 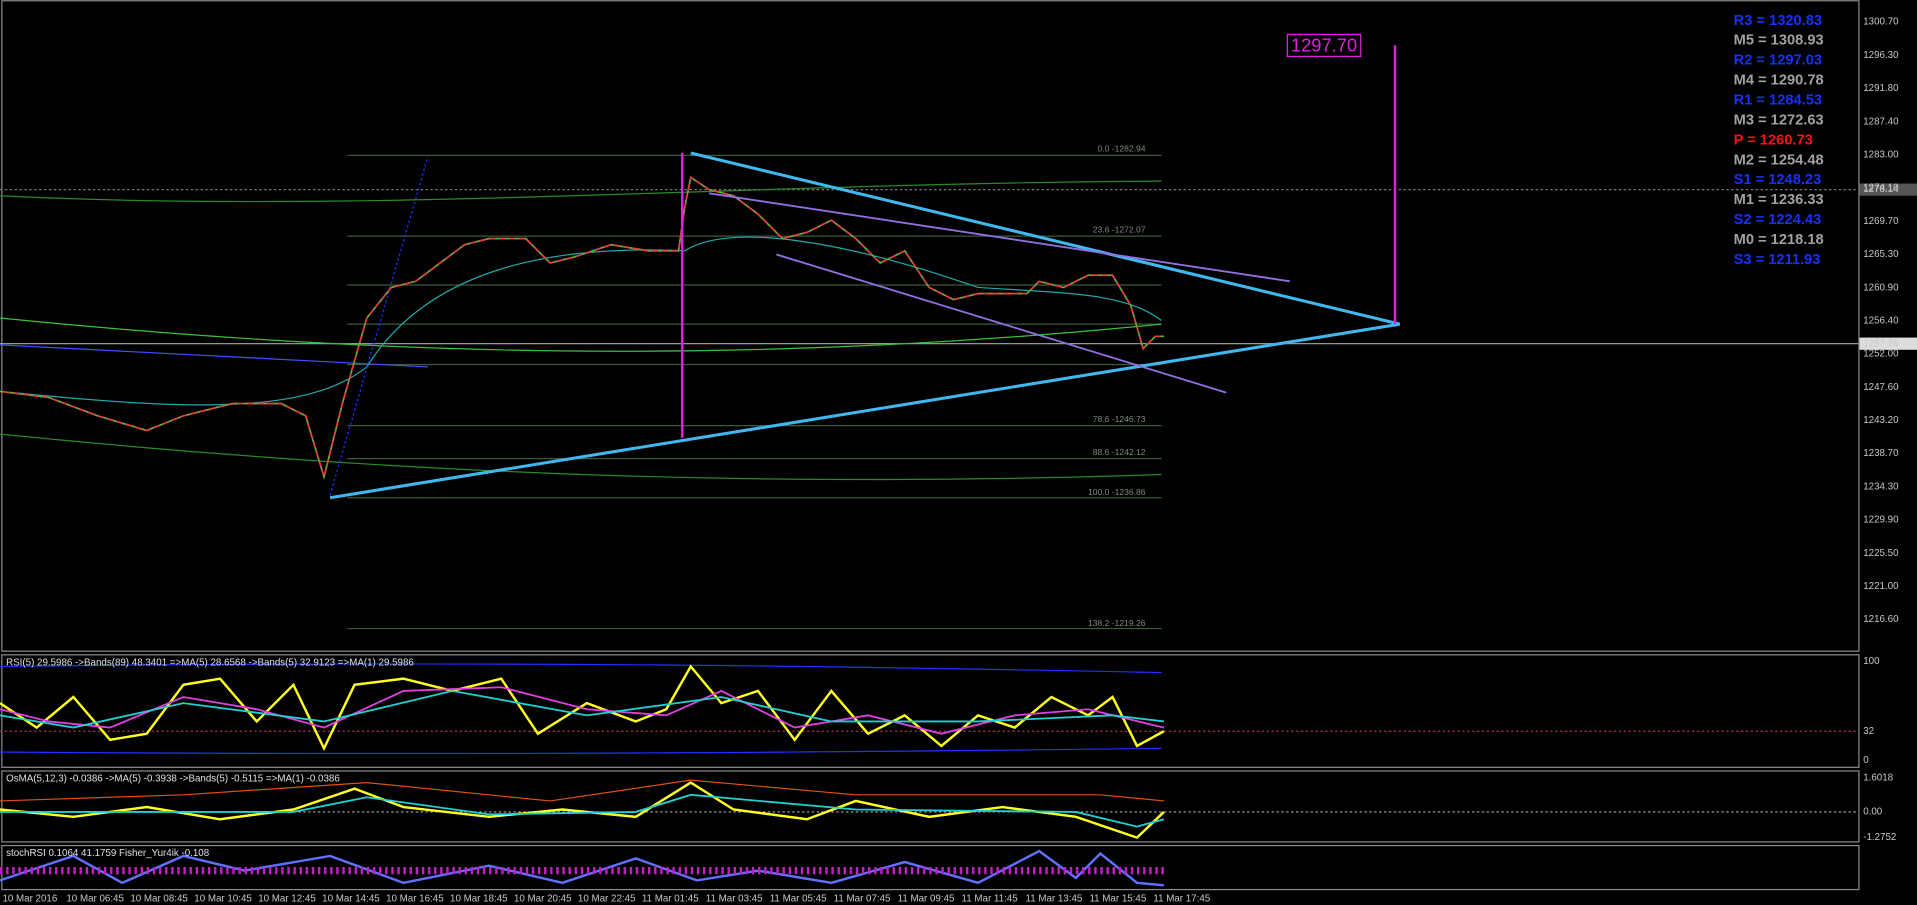 What do you see at coordinates (1779, 41) in the screenshot?
I see `pivot-level: M5 = 1308.93` at bounding box center [1779, 41].